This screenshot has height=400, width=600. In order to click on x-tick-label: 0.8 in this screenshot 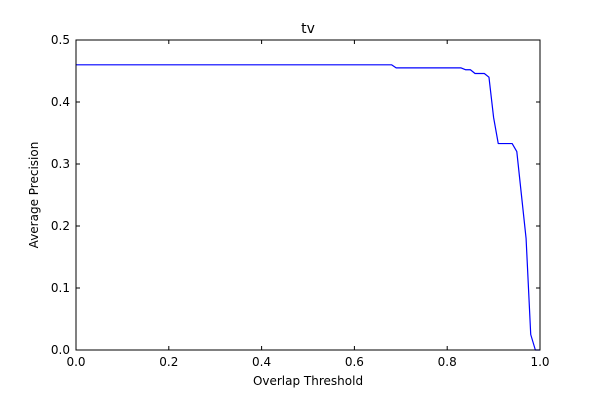, I will do `click(447, 362)`.